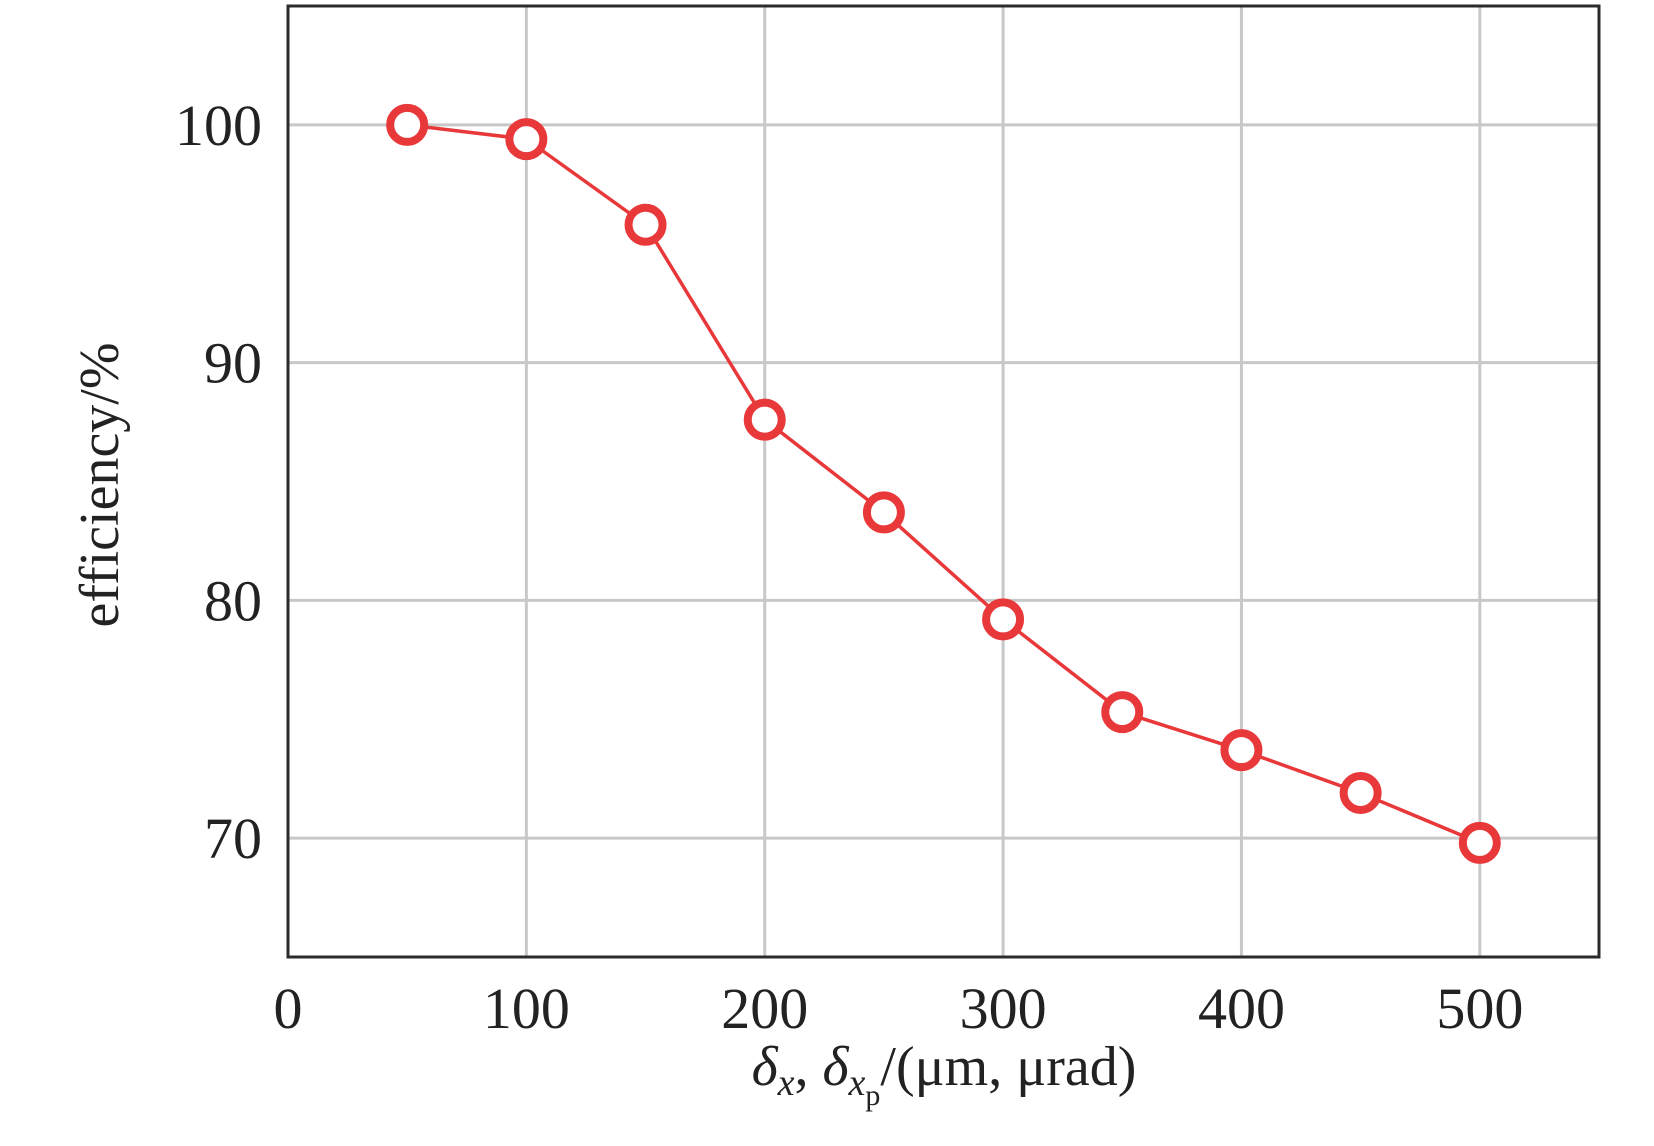 The image size is (1654, 1146). I want to click on x-axis-label: δx, δxp/(μm, μrad), so click(944, 1074).